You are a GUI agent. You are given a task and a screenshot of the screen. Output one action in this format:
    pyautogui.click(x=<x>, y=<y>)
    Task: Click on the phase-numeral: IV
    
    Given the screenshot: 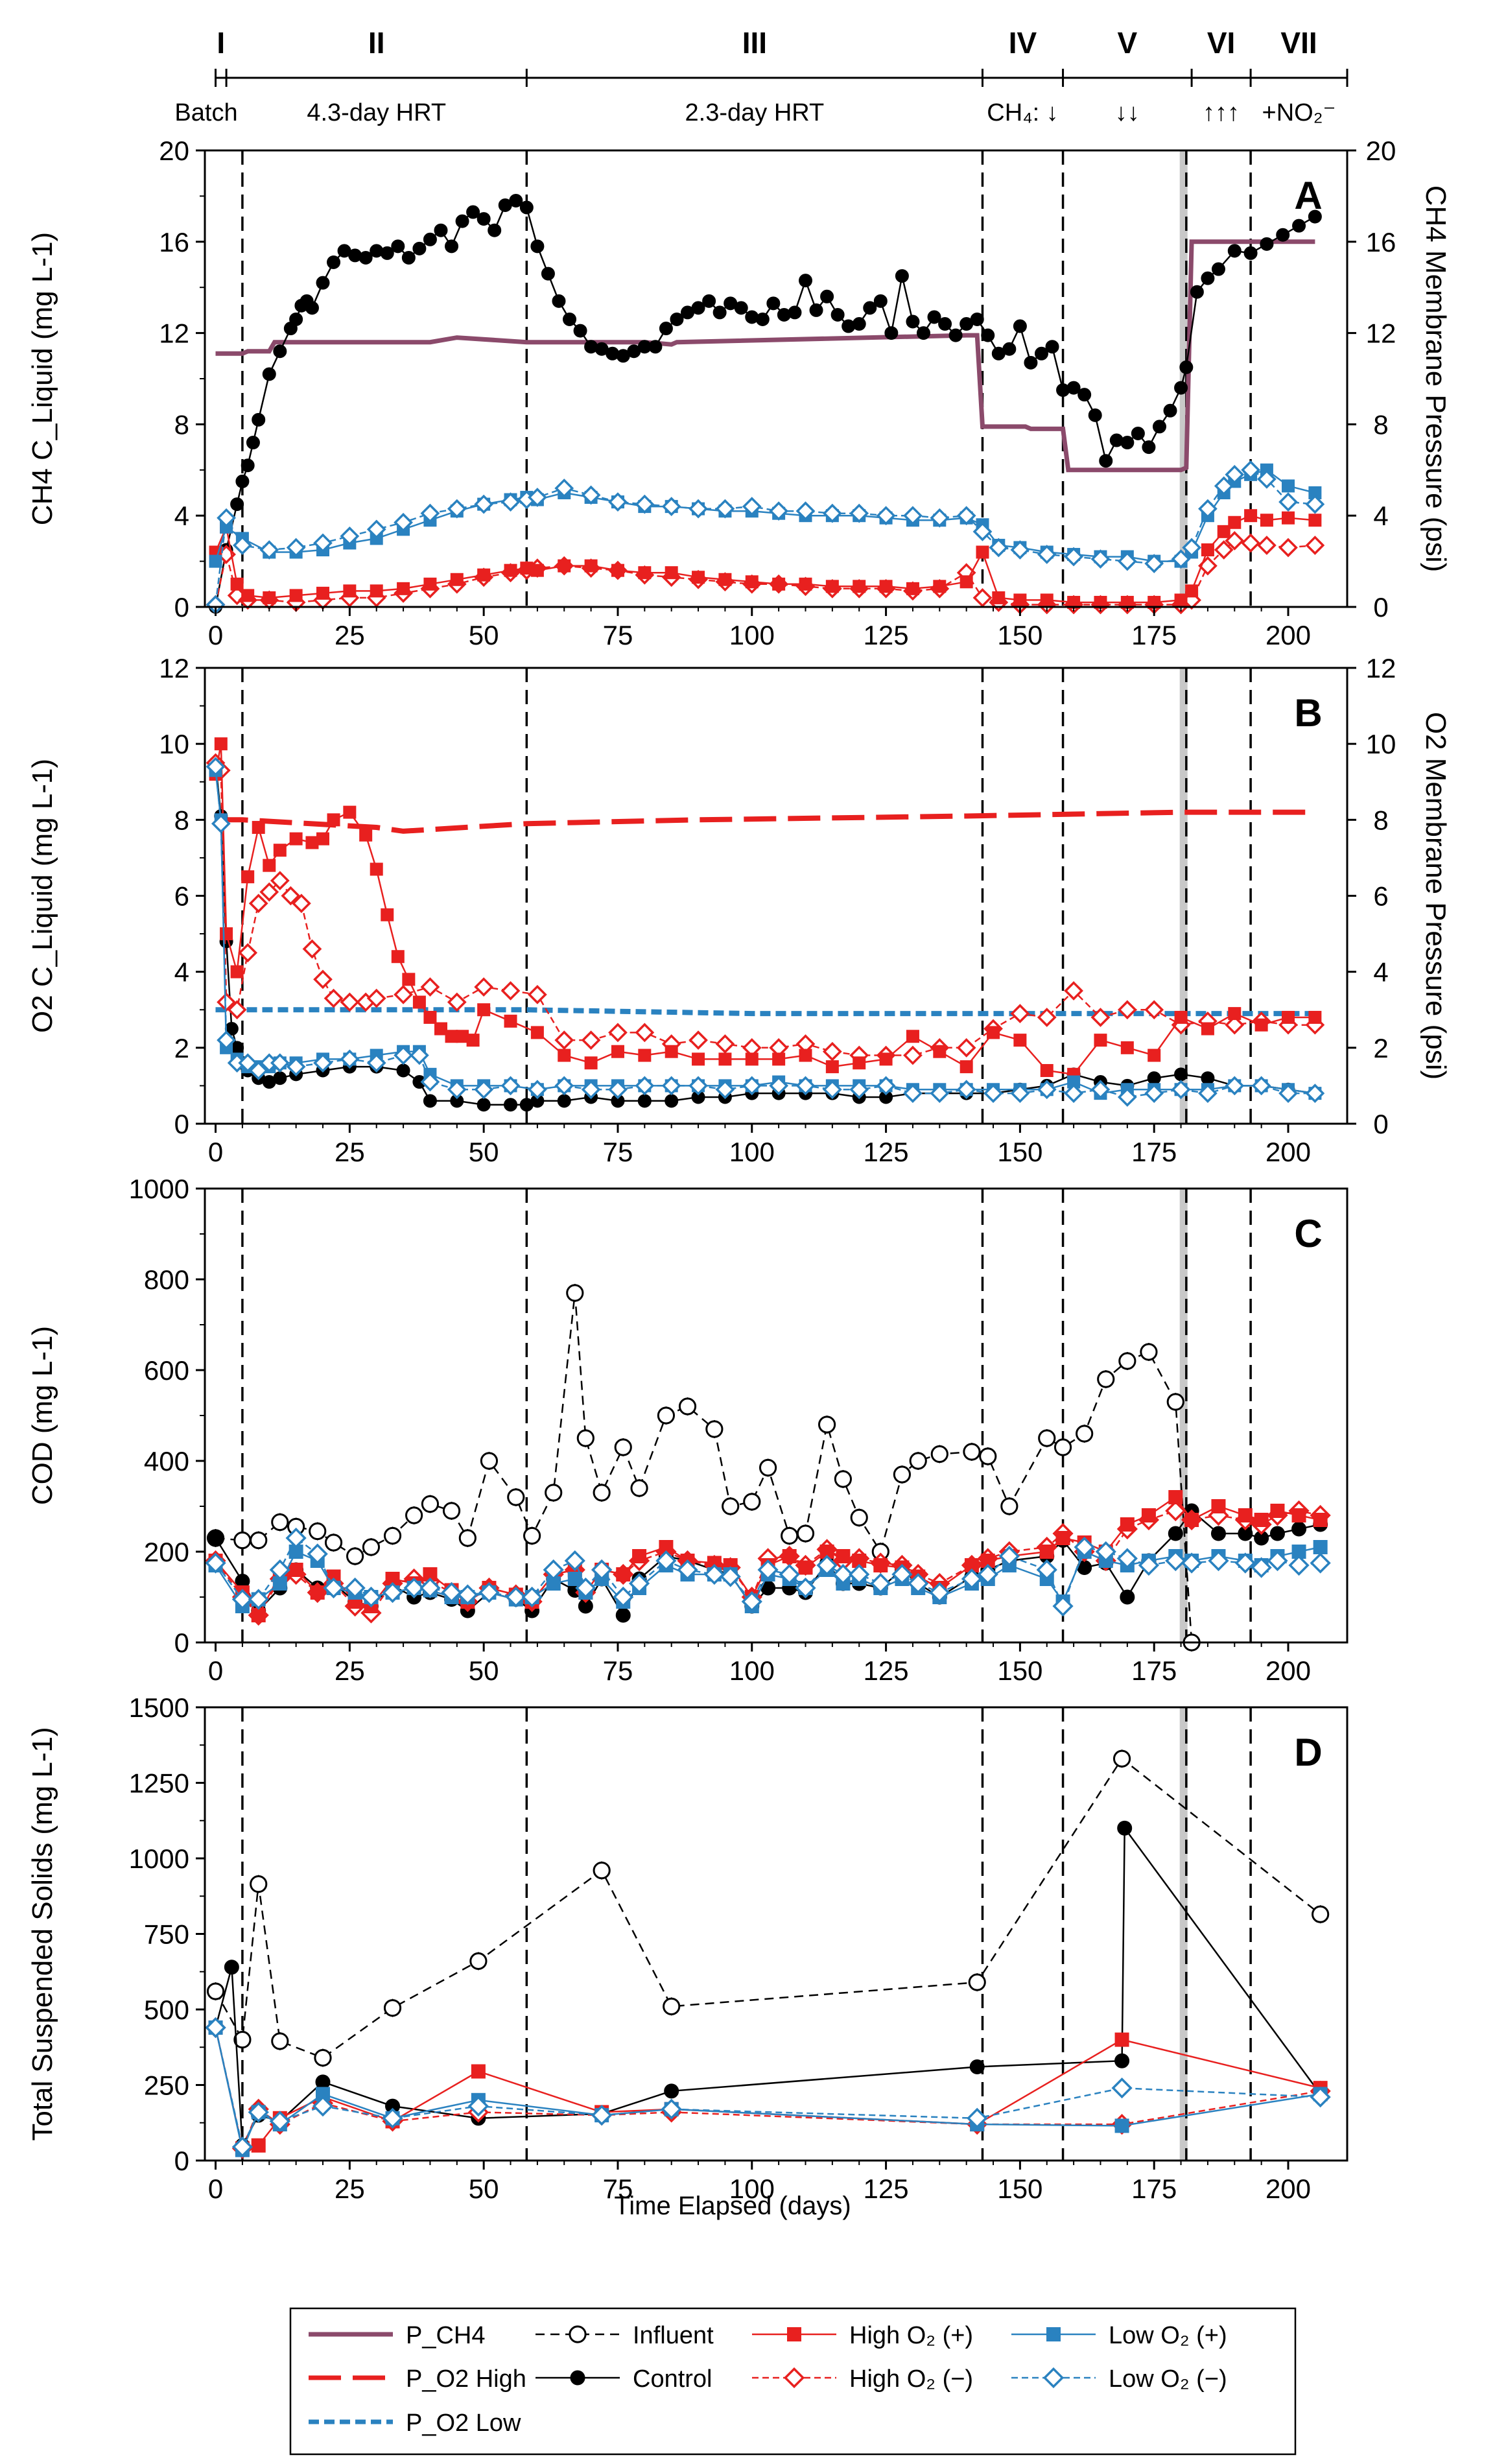 What is the action you would take?
    pyautogui.click(x=1023, y=43)
    